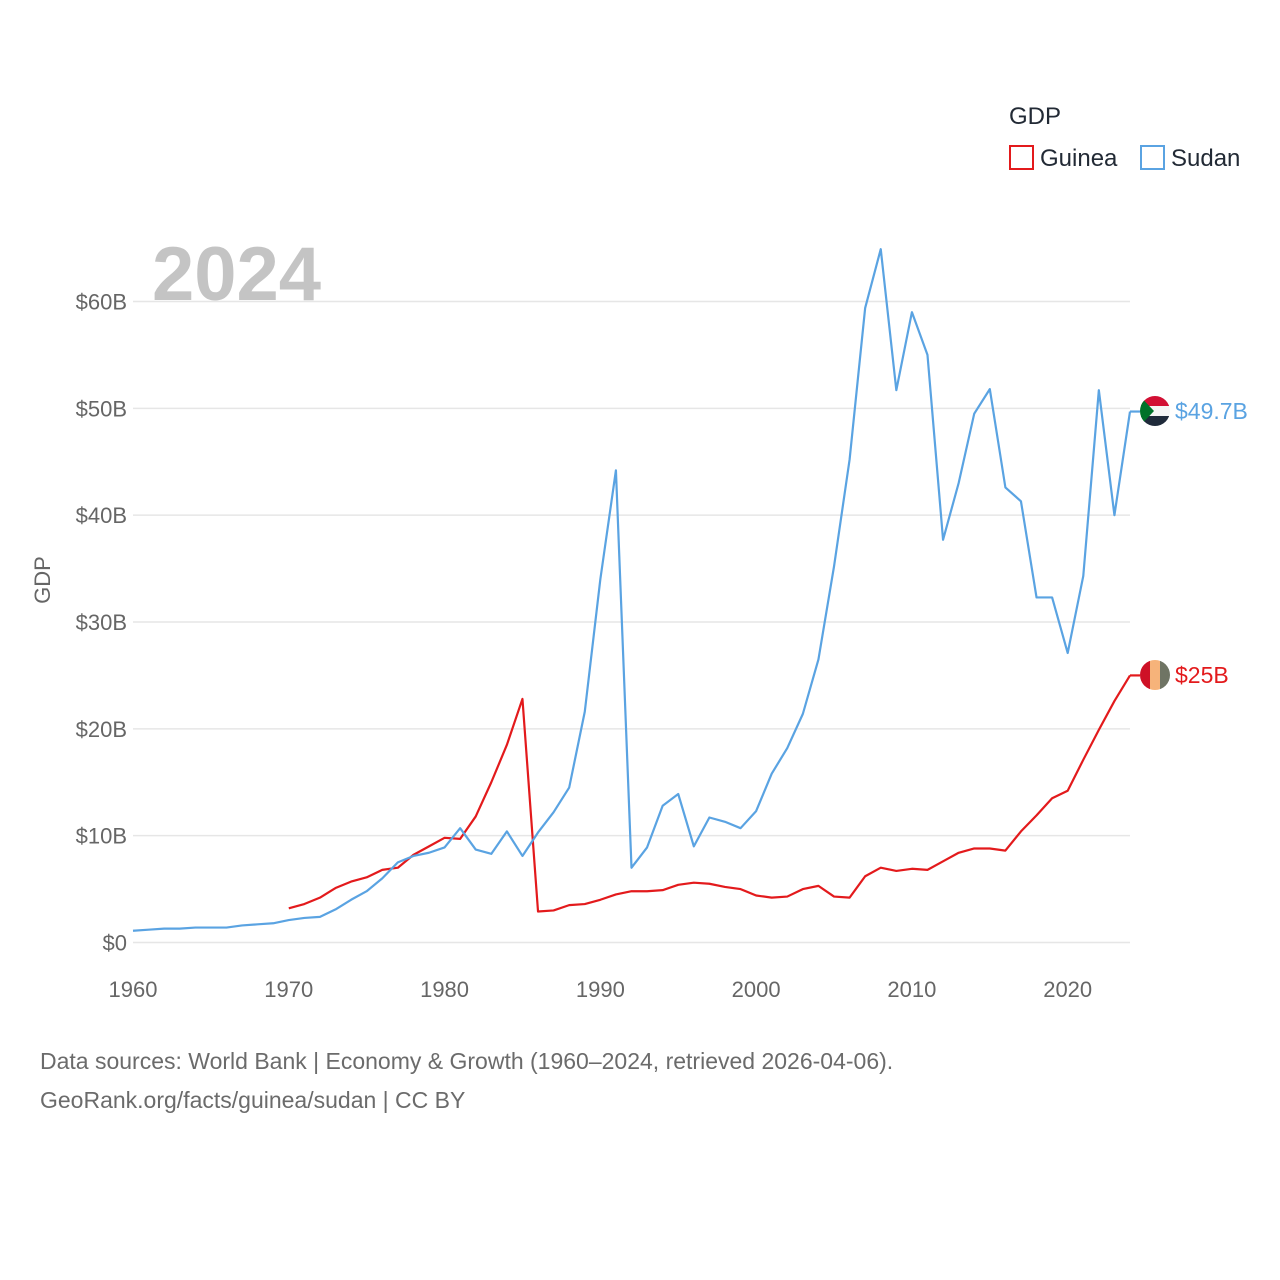 The height and width of the screenshot is (1280, 1280). Describe the element at coordinates (101, 836) in the screenshot. I see `y-tick-label: $10B` at that location.